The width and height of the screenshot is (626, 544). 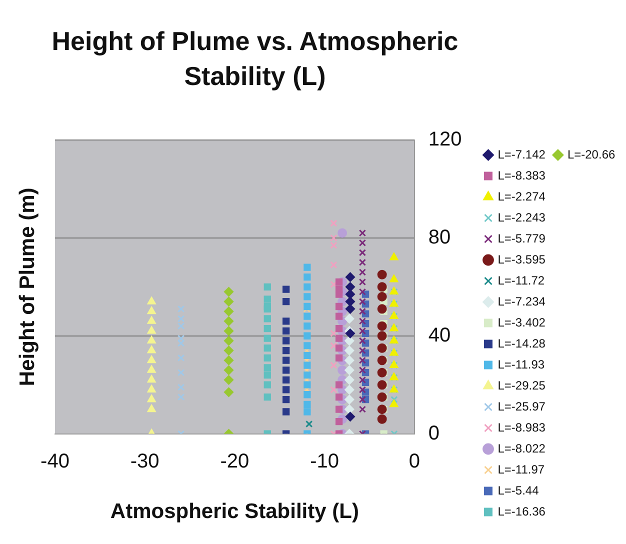 What do you see at coordinates (414, 461) in the screenshot?
I see `x-tick-label: 0` at bounding box center [414, 461].